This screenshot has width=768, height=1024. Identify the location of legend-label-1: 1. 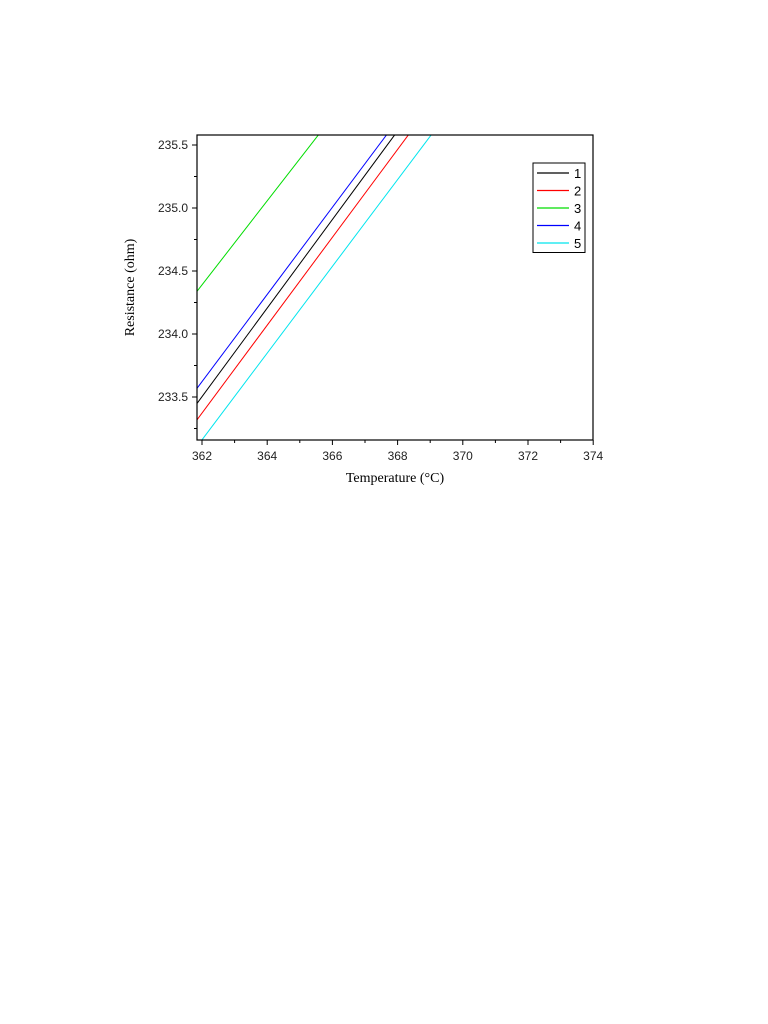
(577, 173).